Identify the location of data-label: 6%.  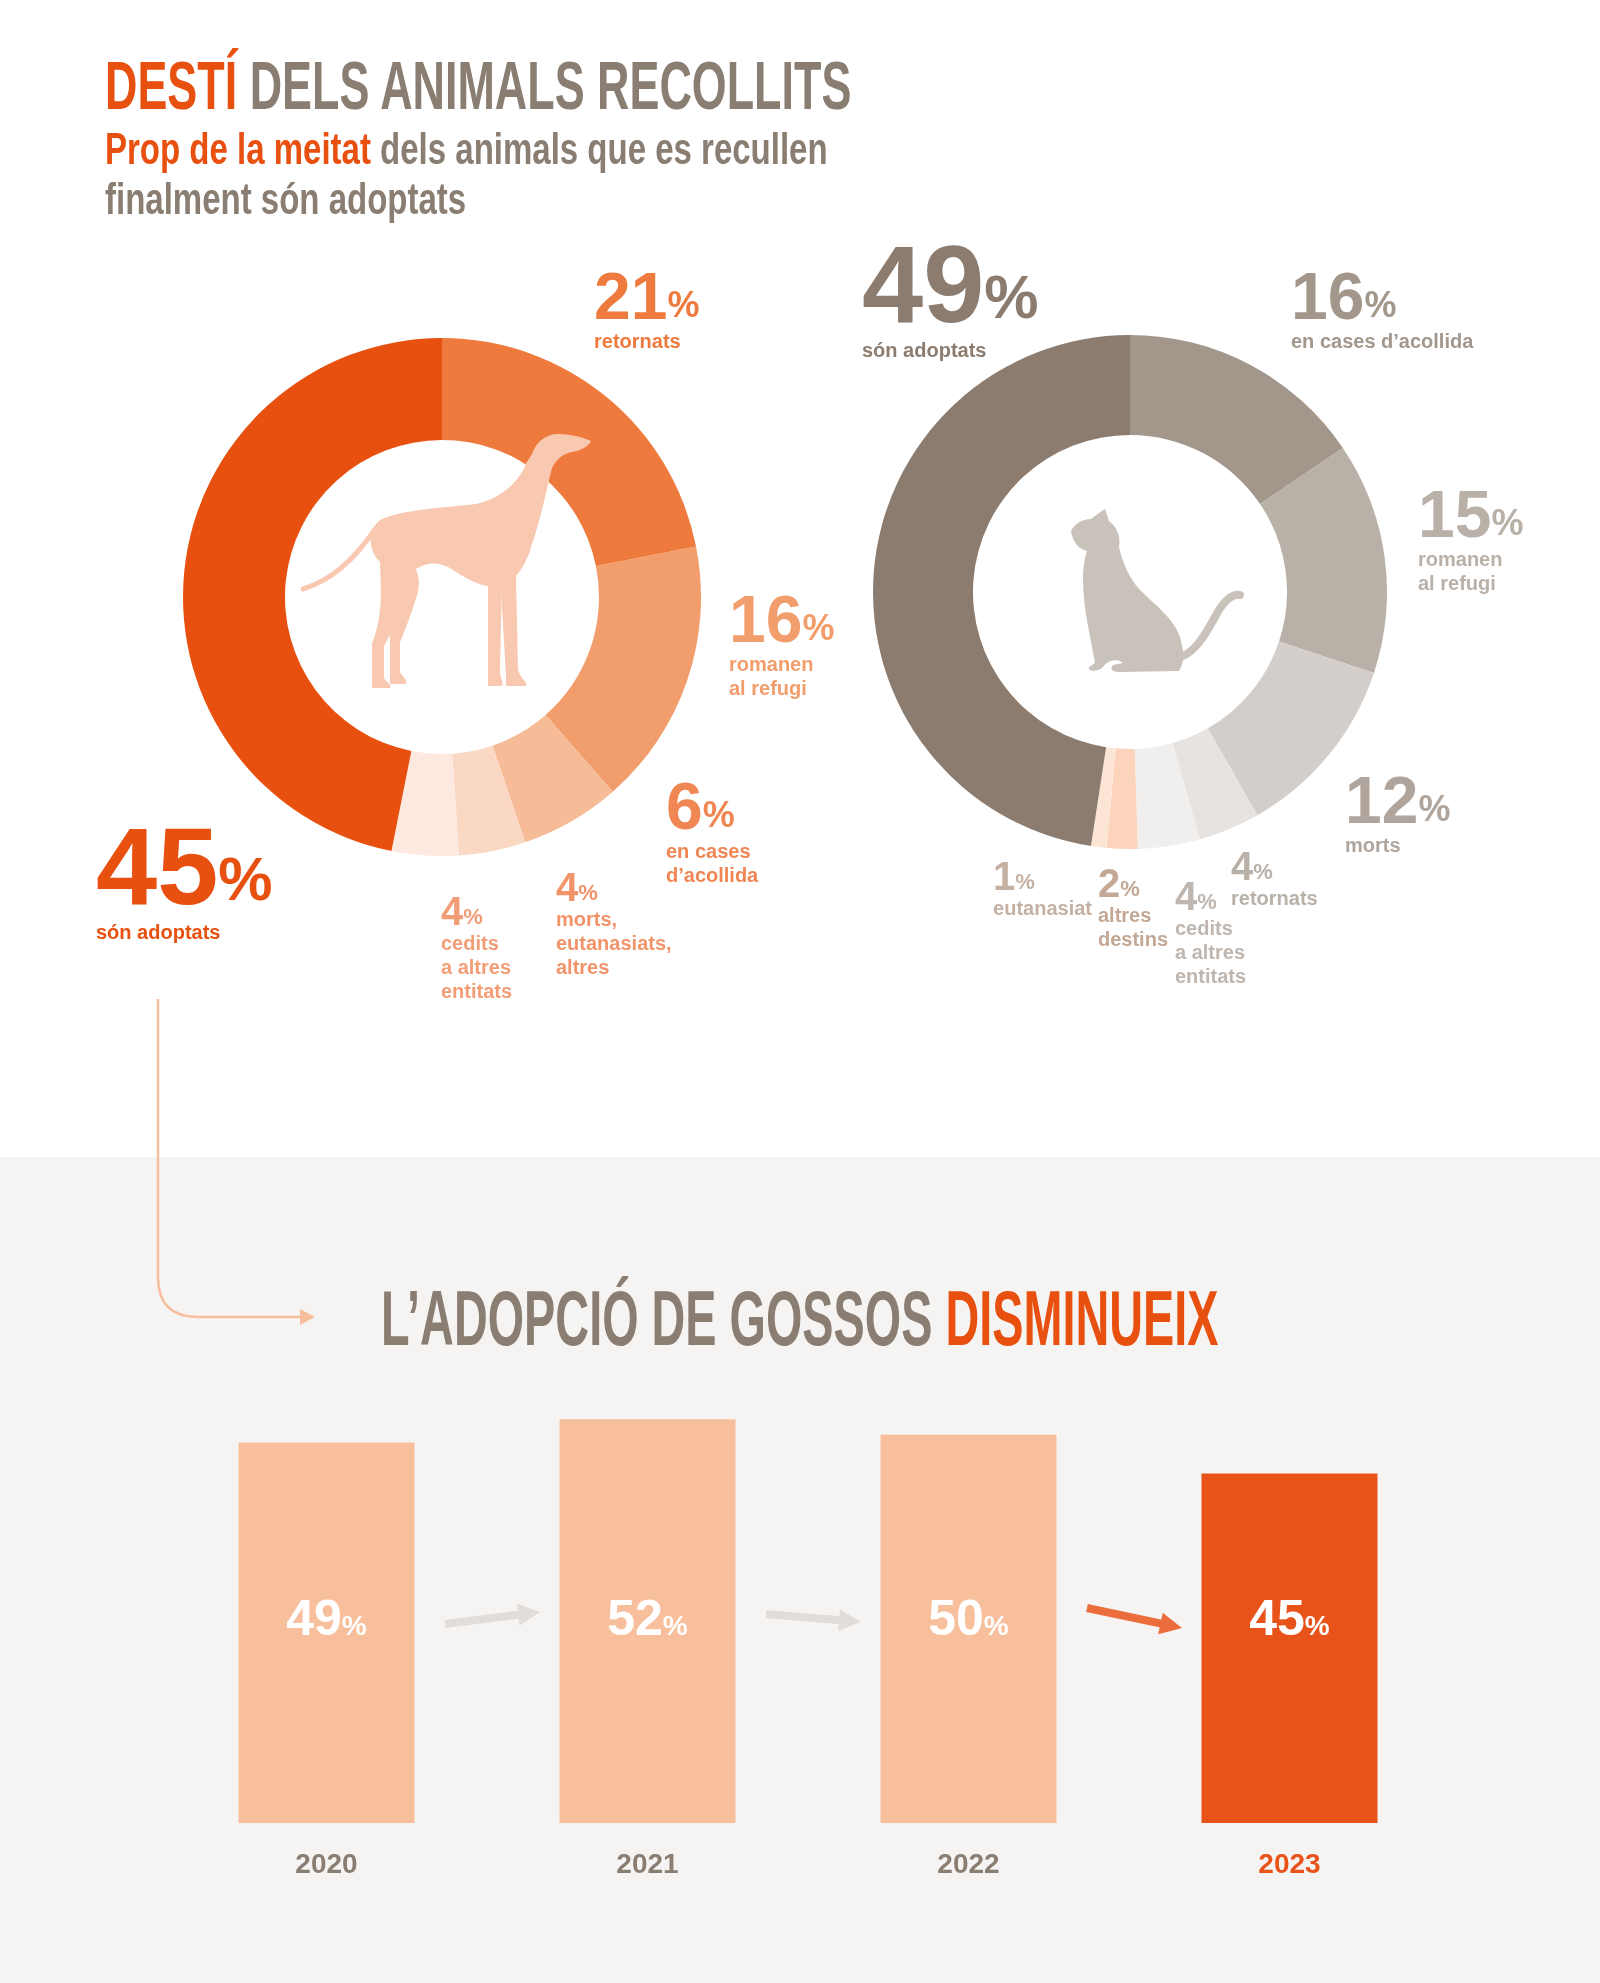
(700, 806).